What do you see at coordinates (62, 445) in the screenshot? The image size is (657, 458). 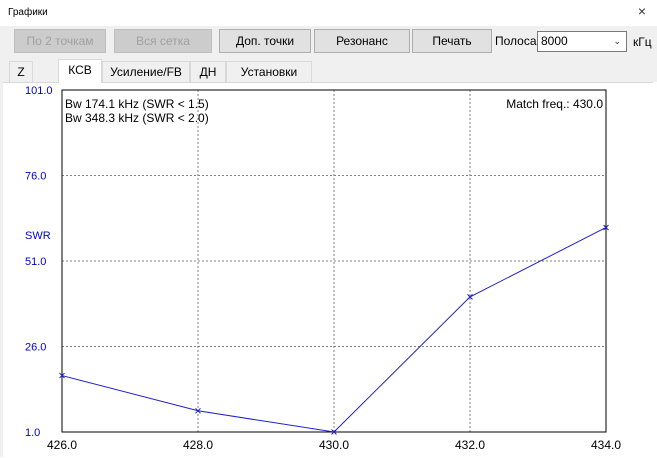 I see `x-tick-label: 426.0` at bounding box center [62, 445].